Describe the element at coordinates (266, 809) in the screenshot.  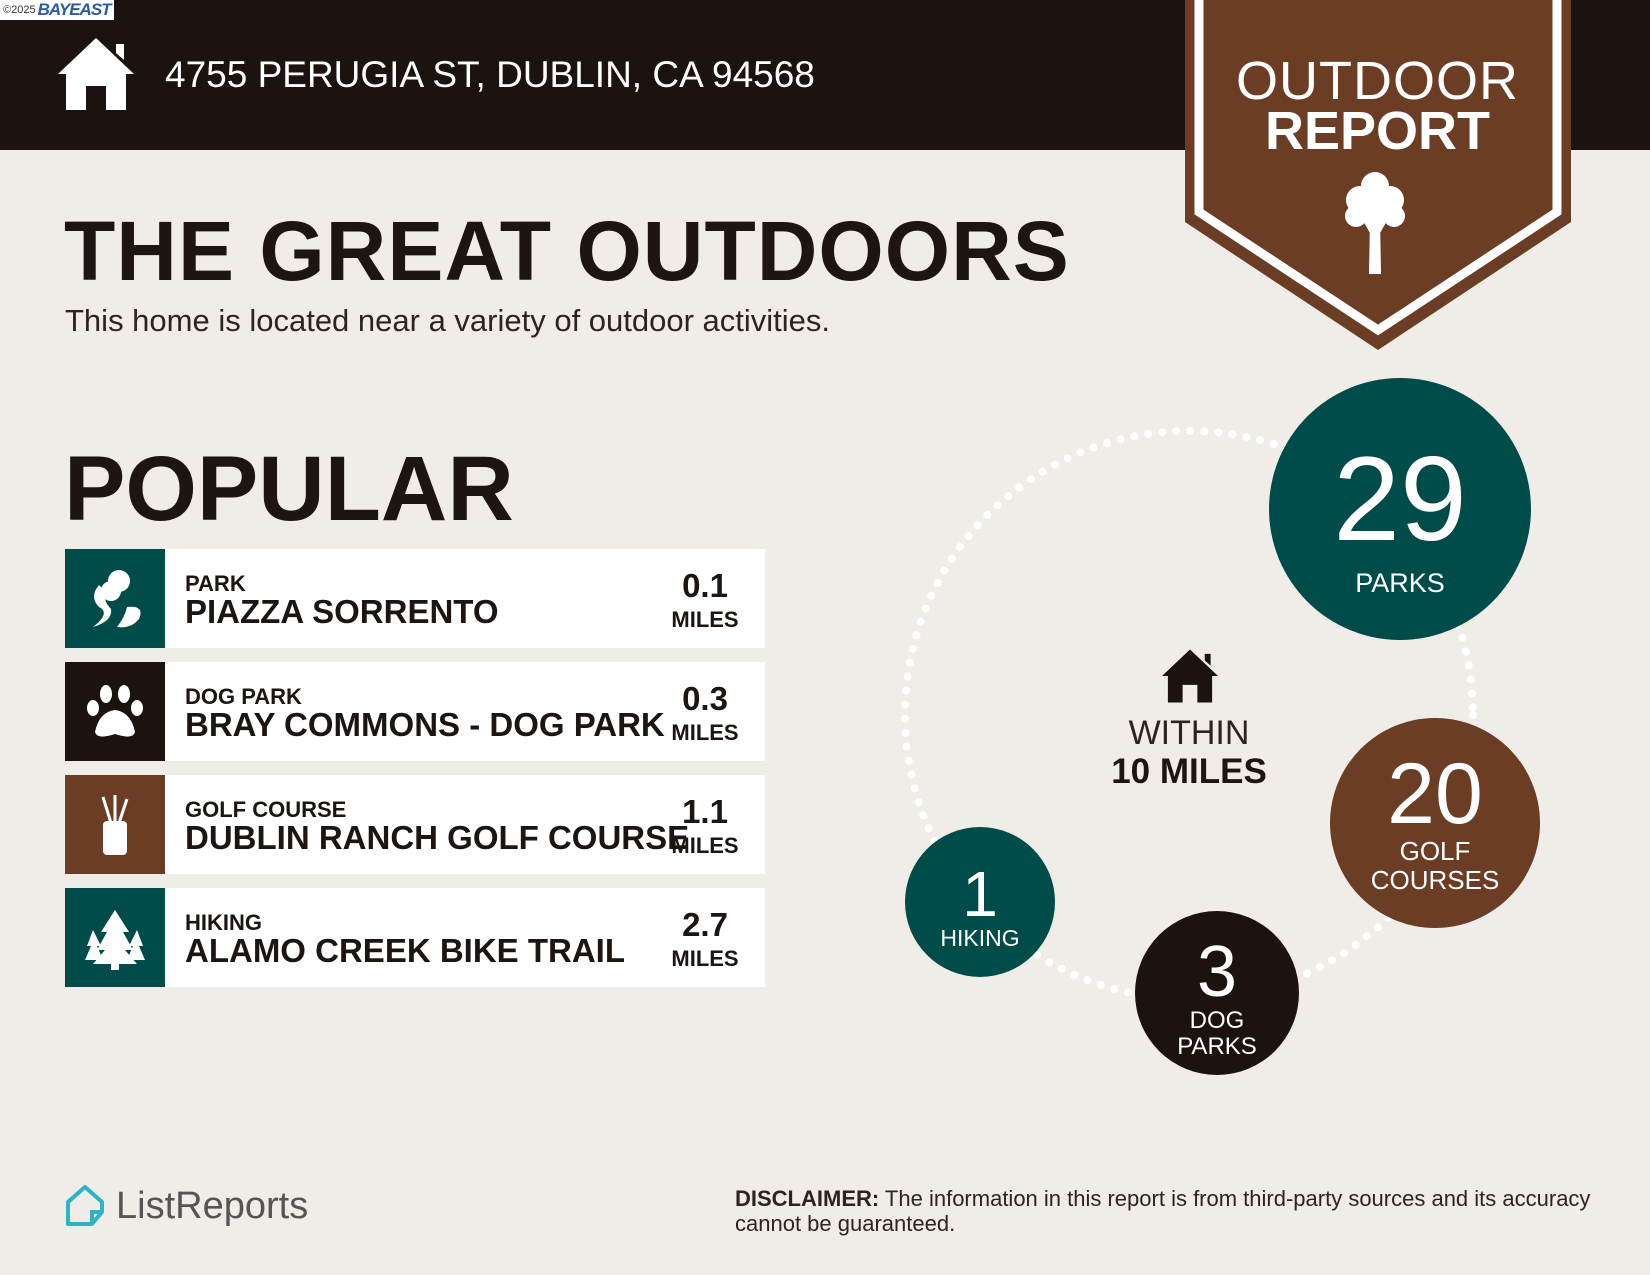
I see `item-category: GOLF COURSE` at that location.